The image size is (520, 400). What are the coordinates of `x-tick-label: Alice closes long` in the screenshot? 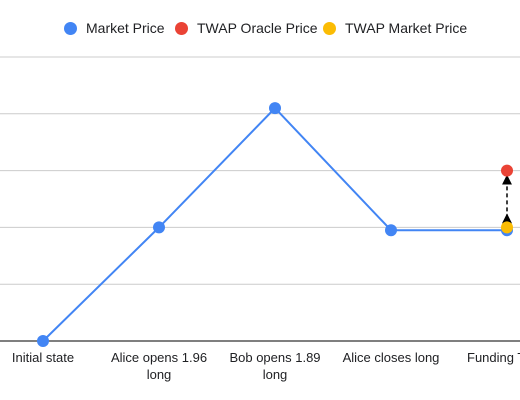 It's located at (391, 357).